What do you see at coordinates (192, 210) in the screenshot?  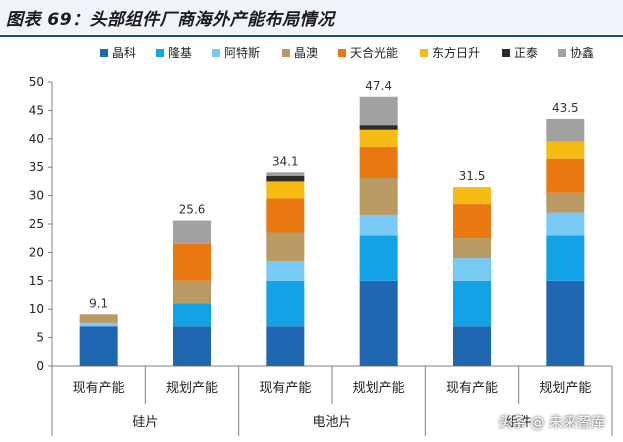 I see `total-label-1: 25.6` at bounding box center [192, 210].